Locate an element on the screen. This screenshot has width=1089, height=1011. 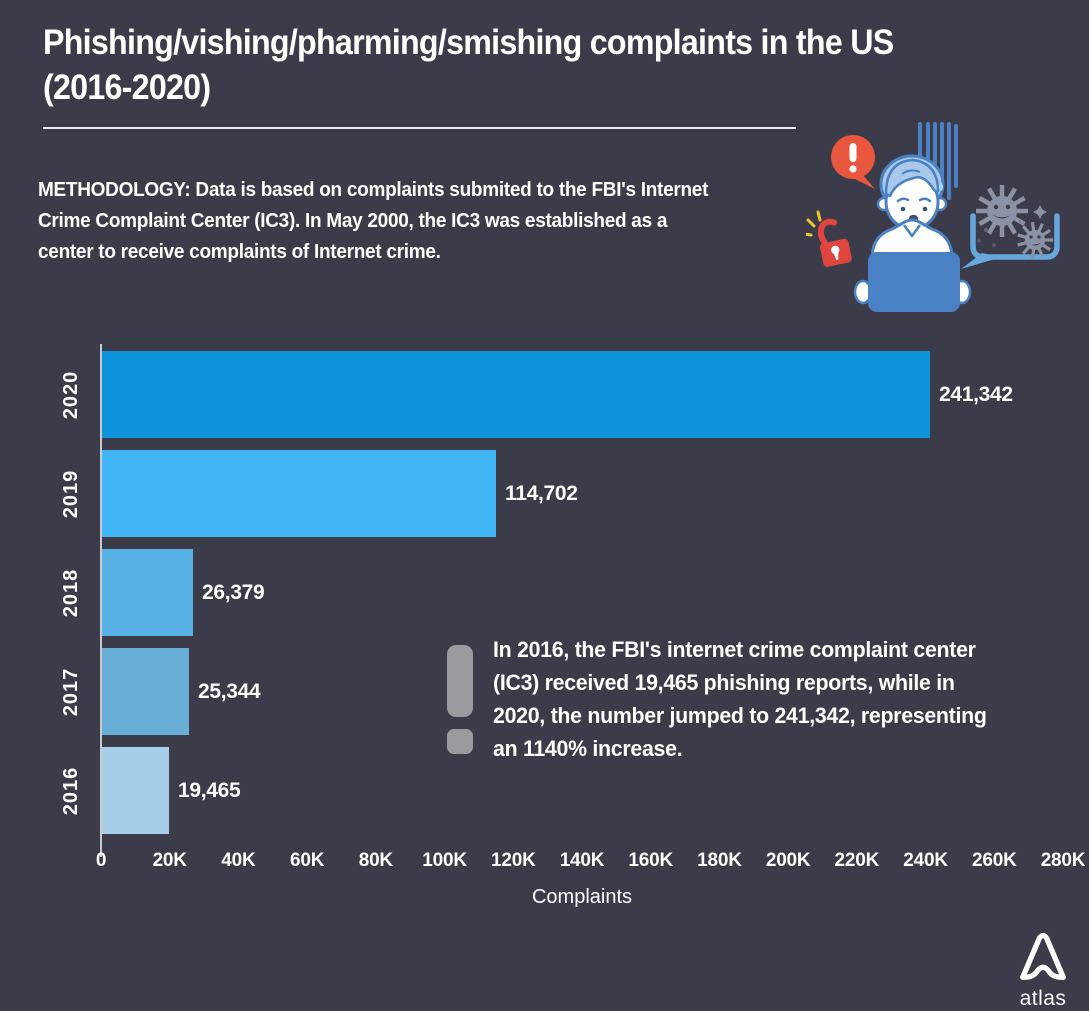
atlas-logo: atlas is located at coordinates (1043, 970).